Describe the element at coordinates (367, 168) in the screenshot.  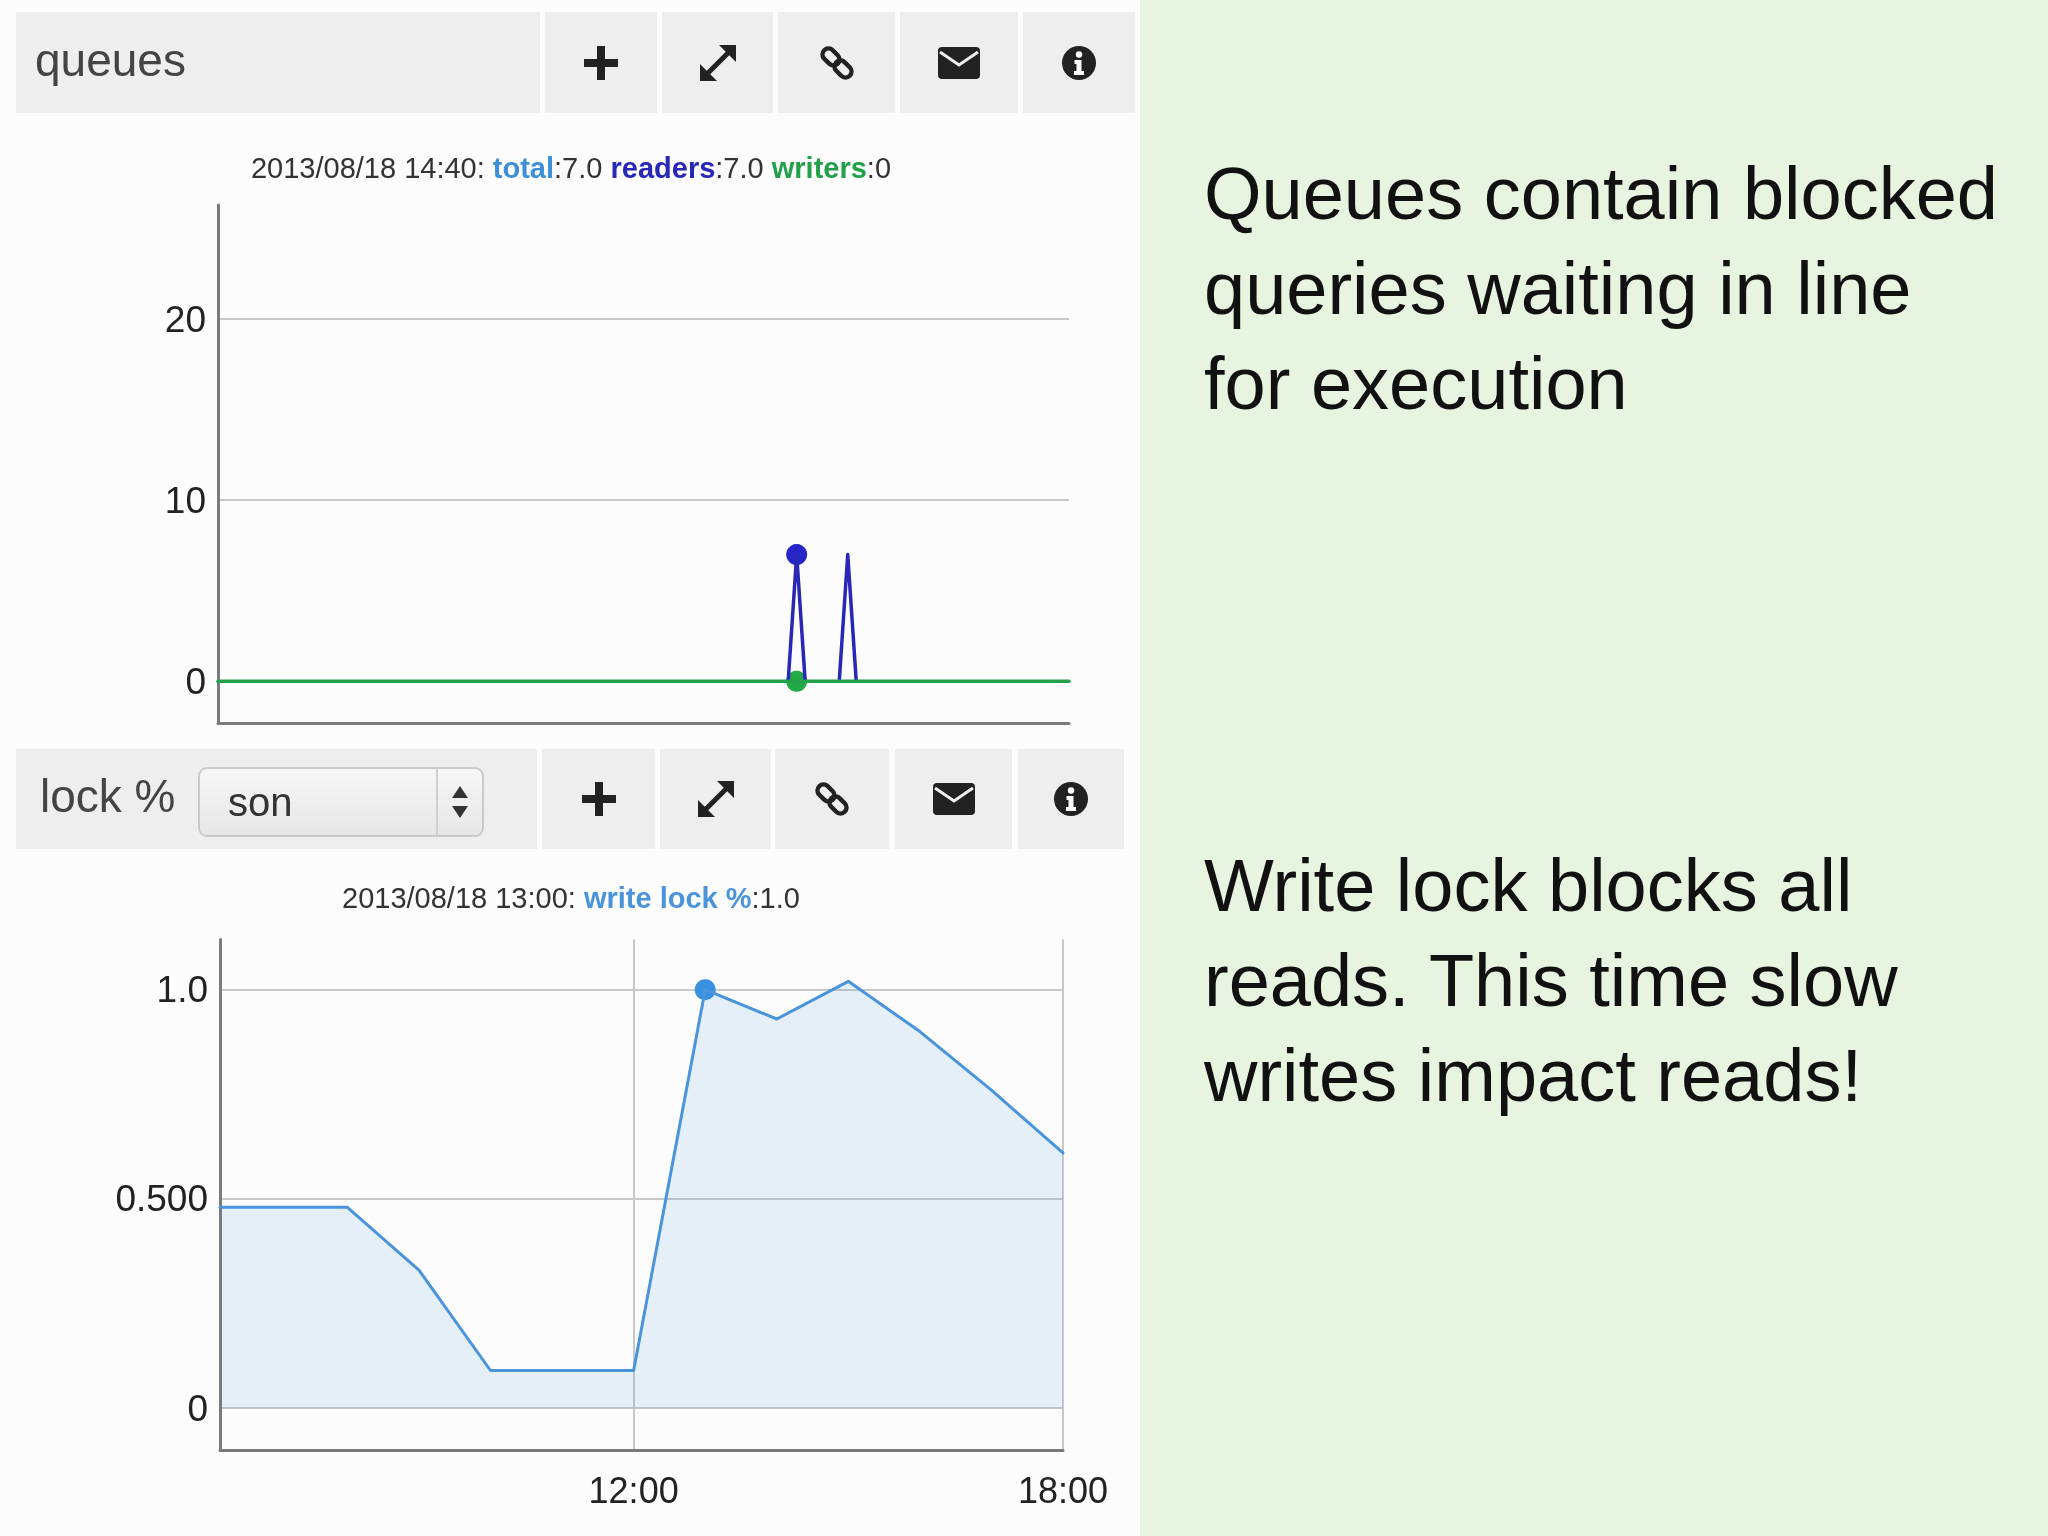
I see `chart-subtitle: 2013/08/18 14:40:` at that location.